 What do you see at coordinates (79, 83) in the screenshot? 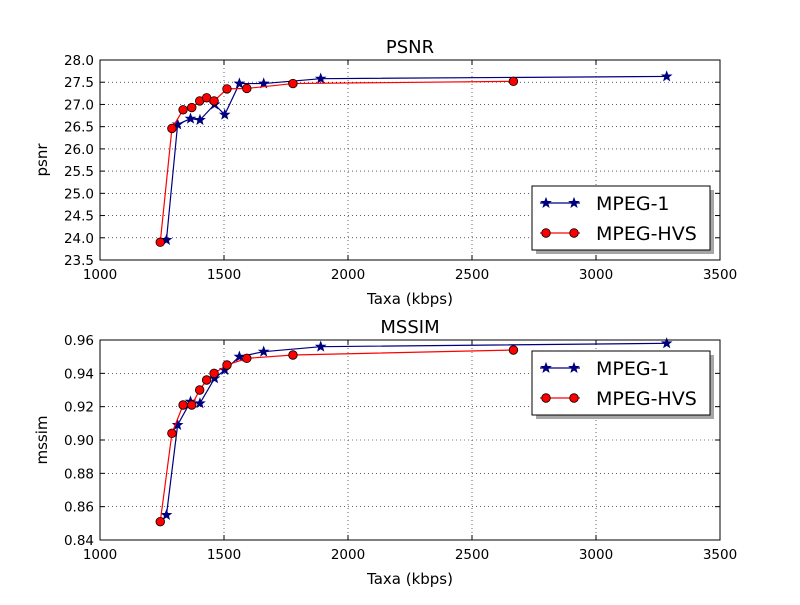
I see `y-tick-label: 27.5` at bounding box center [79, 83].